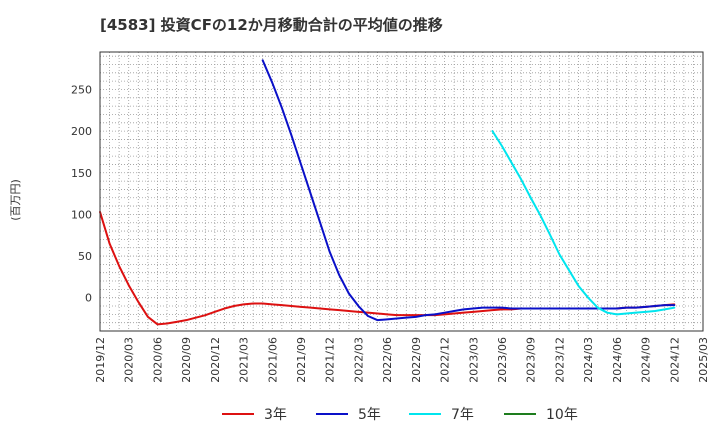 The image size is (720, 440). What do you see at coordinates (674, 360) in the screenshot?
I see `x-tick-label: 2024/12` at bounding box center [674, 360].